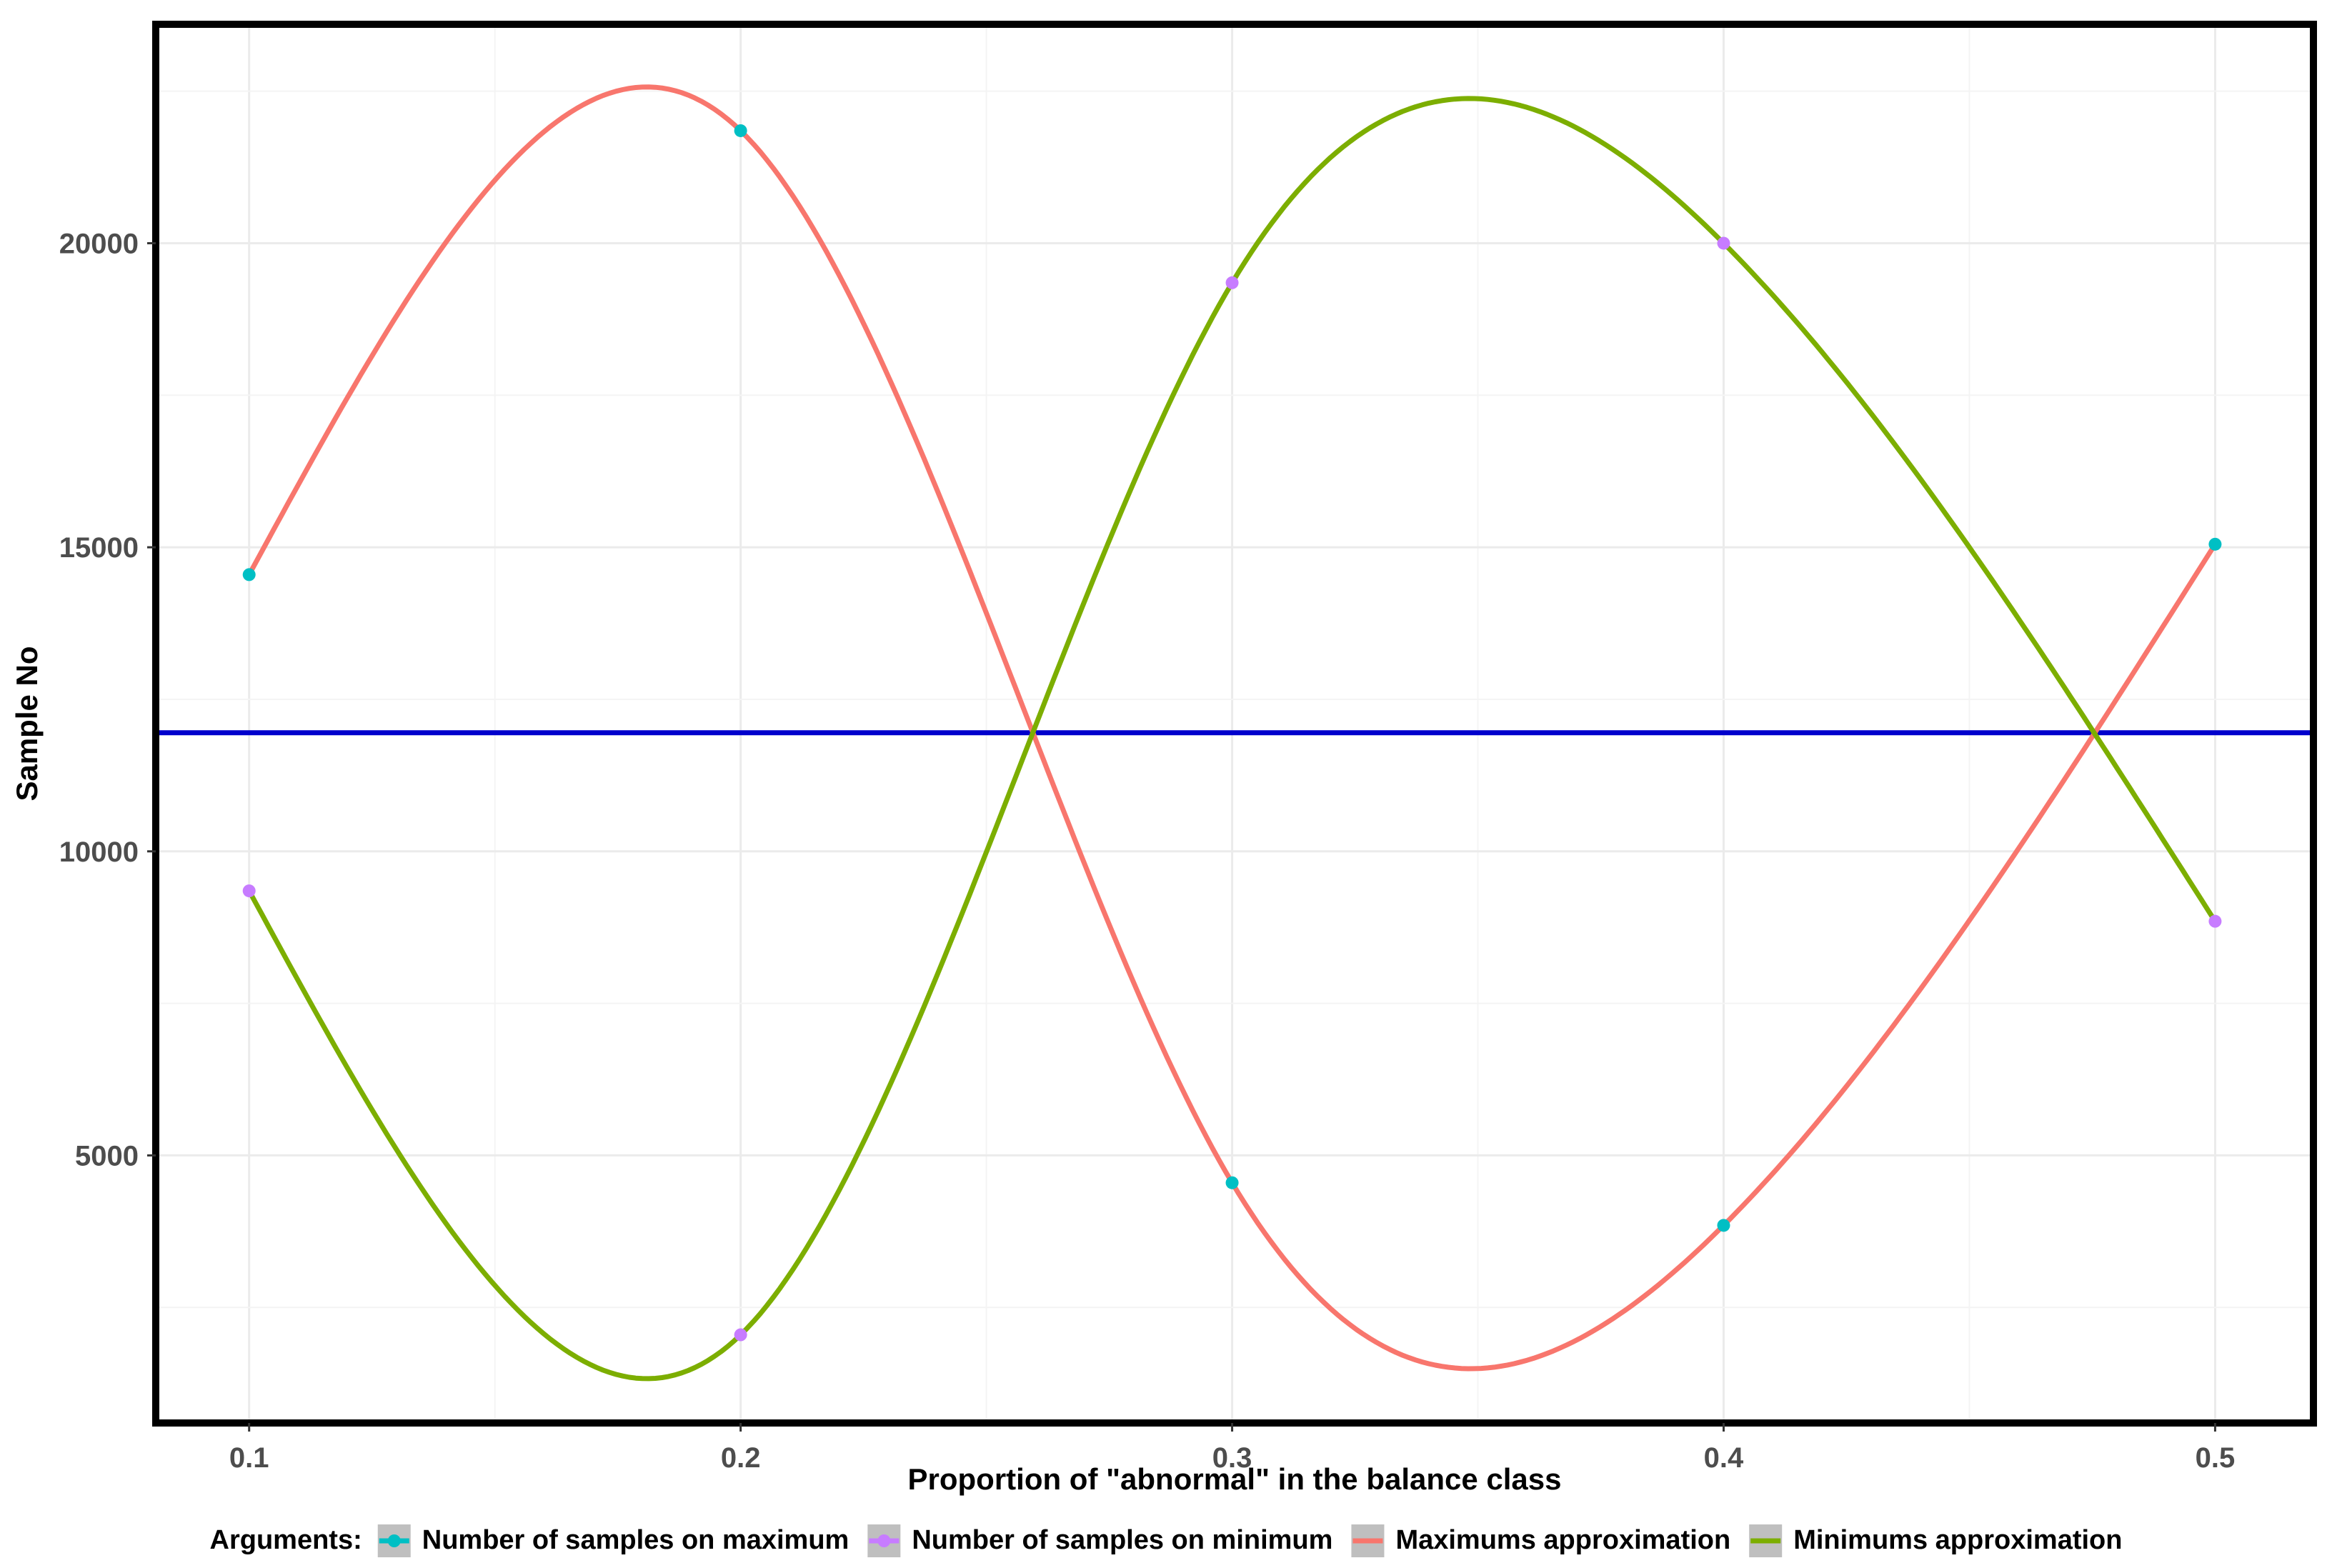  I want to click on x-axis-ticks: 0.1 0.2 0.3 0.4 0.5, so click(1232, 1448).